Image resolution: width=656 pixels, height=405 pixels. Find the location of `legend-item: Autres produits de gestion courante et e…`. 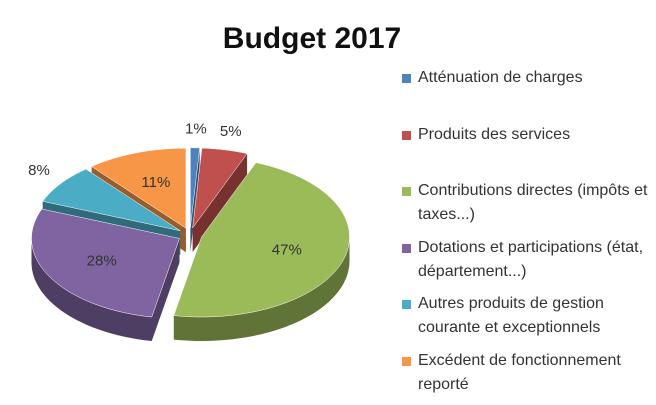

legend-item: Autres produits de gestion courante et e… is located at coordinates (527, 320).